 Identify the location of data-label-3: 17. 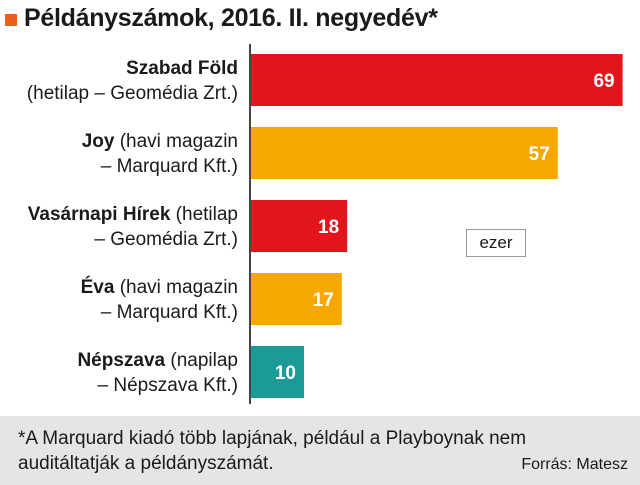
(323, 300).